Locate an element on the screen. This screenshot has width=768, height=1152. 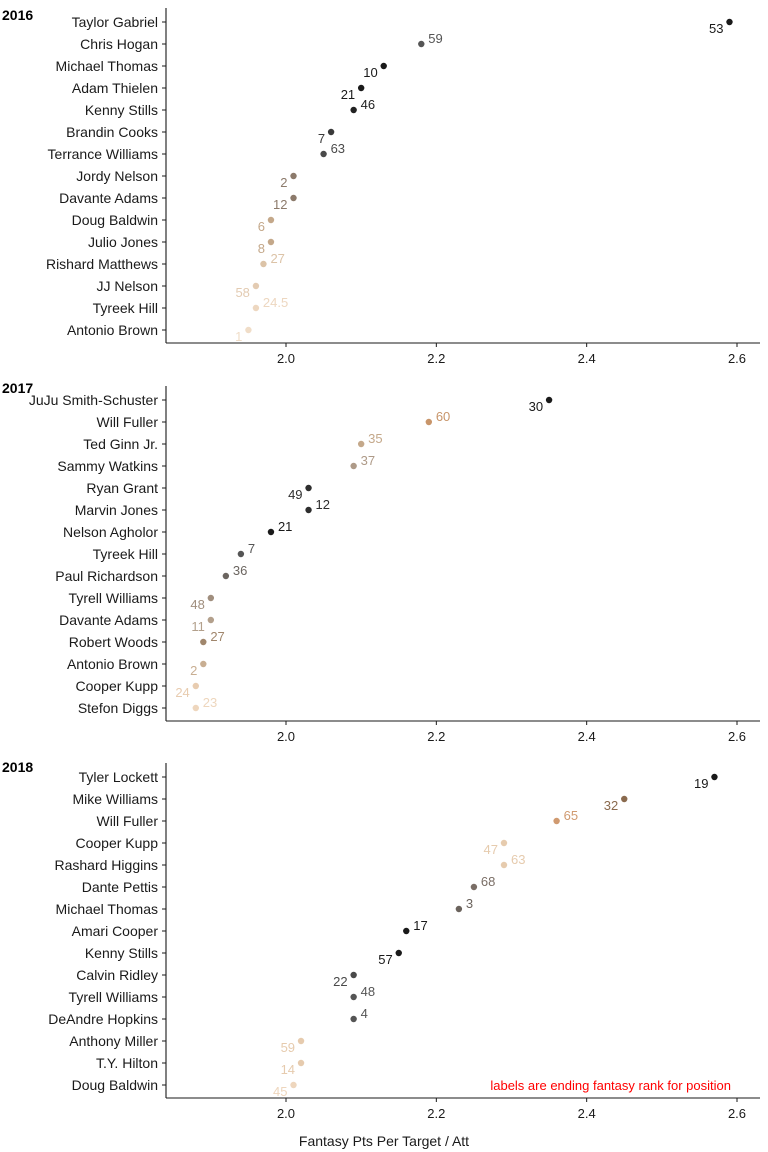
rank-label: 58 is located at coordinates (242, 292).